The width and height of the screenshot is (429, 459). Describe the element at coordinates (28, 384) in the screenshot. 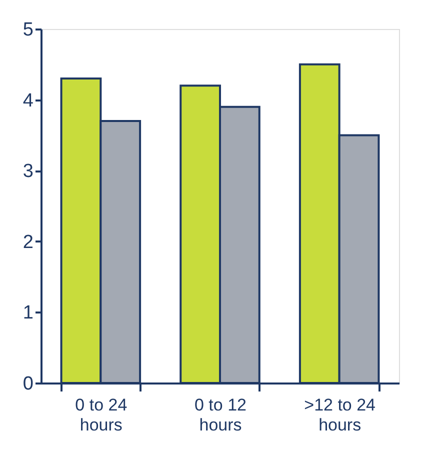

I see `y-tick-label: 0` at that location.